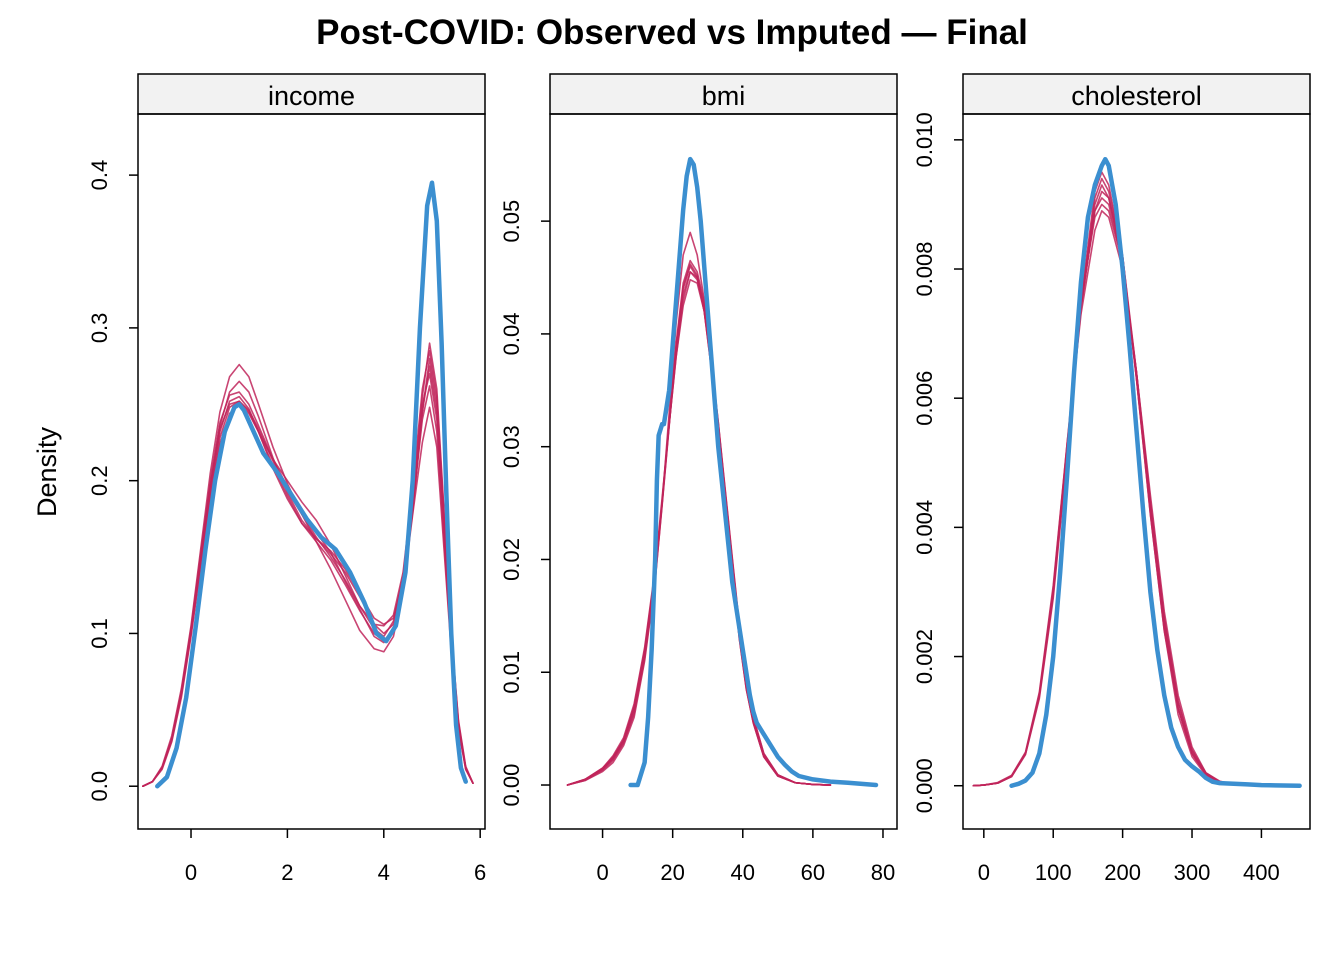 The image size is (1344, 960). I want to click on y-axis-label: Density, so click(47, 471).